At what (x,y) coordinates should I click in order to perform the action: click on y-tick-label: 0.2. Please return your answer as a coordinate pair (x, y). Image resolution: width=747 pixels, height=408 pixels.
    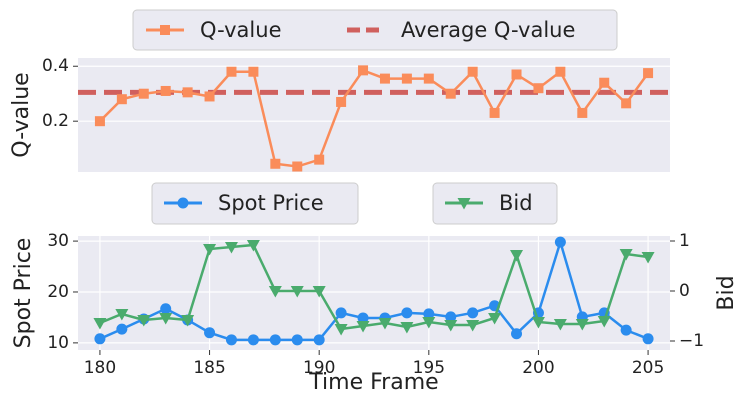
    Looking at the image, I should click on (55, 121).